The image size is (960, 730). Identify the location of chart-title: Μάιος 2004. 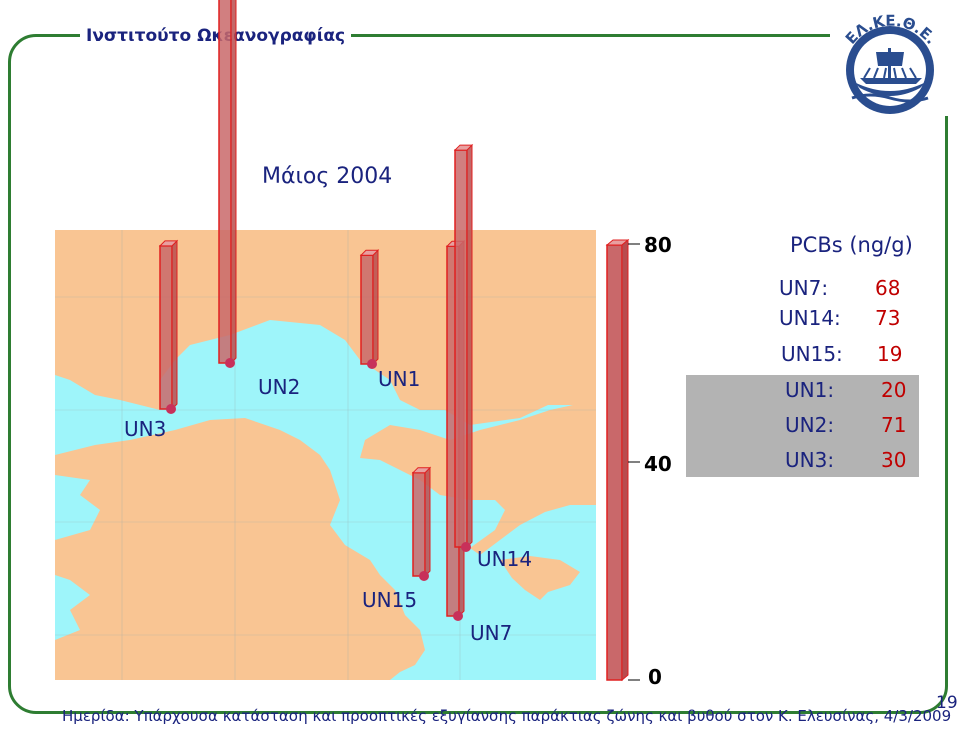
(327, 176).